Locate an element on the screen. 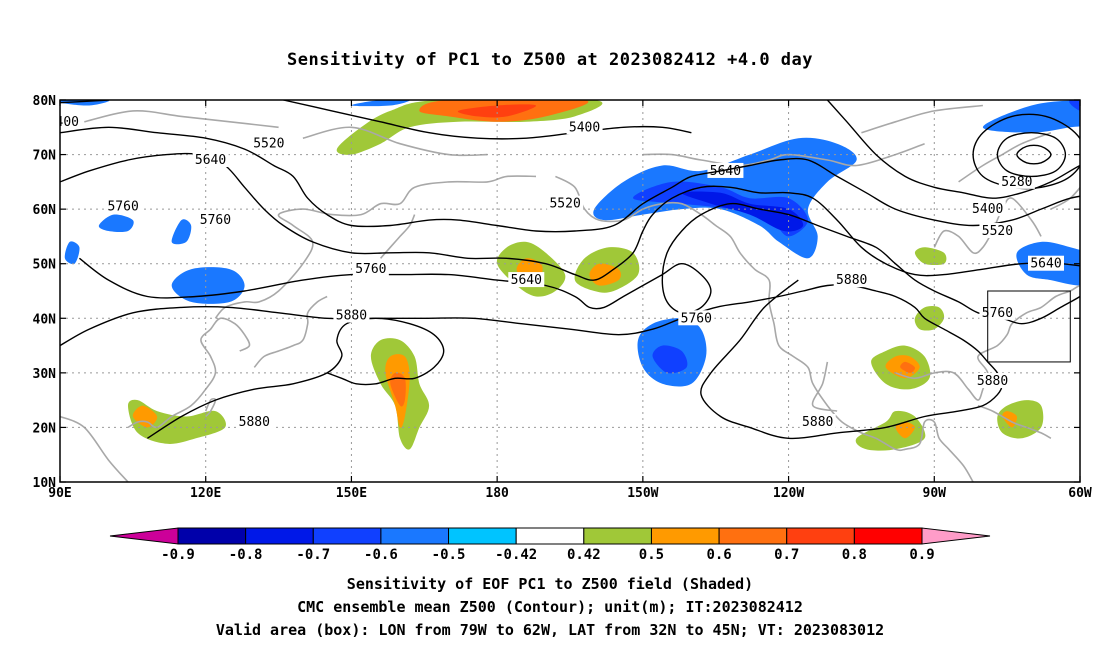 This screenshot has height=650, width=1100. lat-tick-label: 70N is located at coordinates (45, 156).